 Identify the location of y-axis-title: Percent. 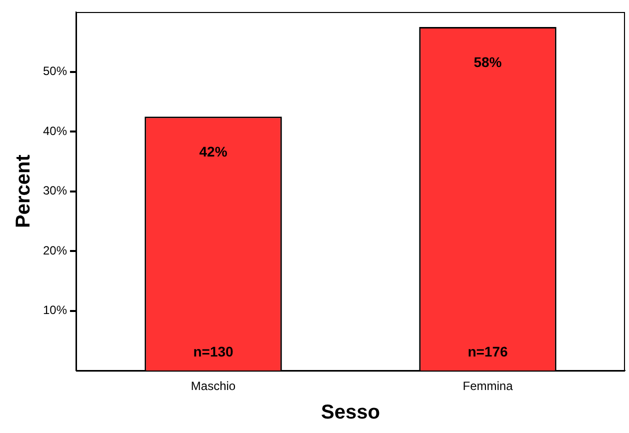
(23, 191).